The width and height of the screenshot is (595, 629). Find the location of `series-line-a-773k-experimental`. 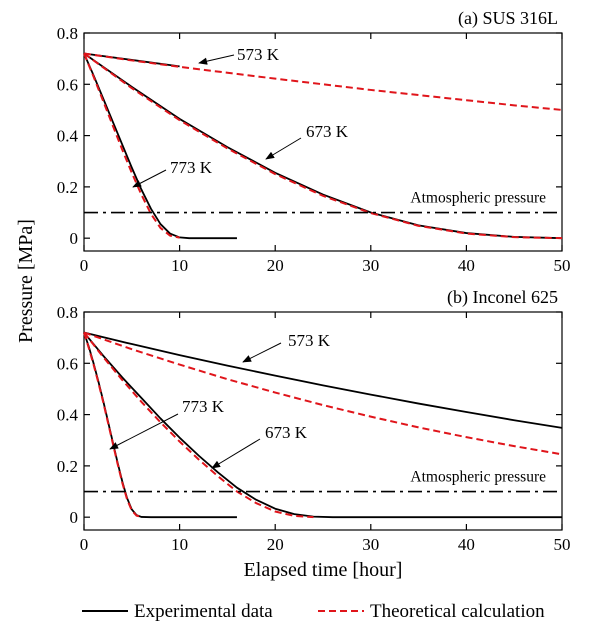

series-line-a-773k-experimental is located at coordinates (160, 146).